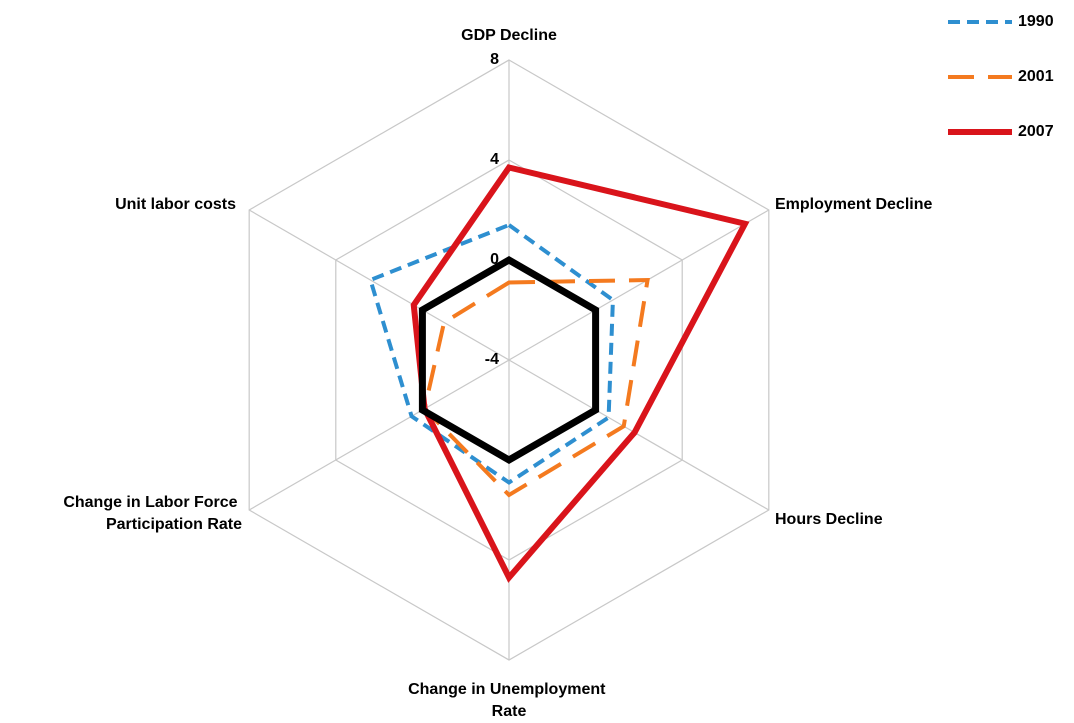 Image resolution: width=1074 pixels, height=723 pixels. I want to click on category-label: Employment Decline, so click(853, 204).